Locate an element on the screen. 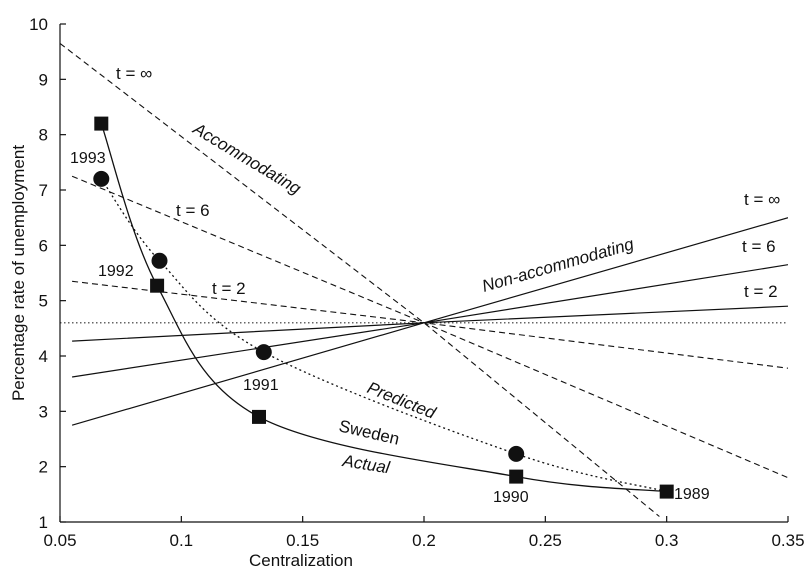 The width and height of the screenshot is (810, 568). x-tick-label: 0.35 is located at coordinates (787, 540).